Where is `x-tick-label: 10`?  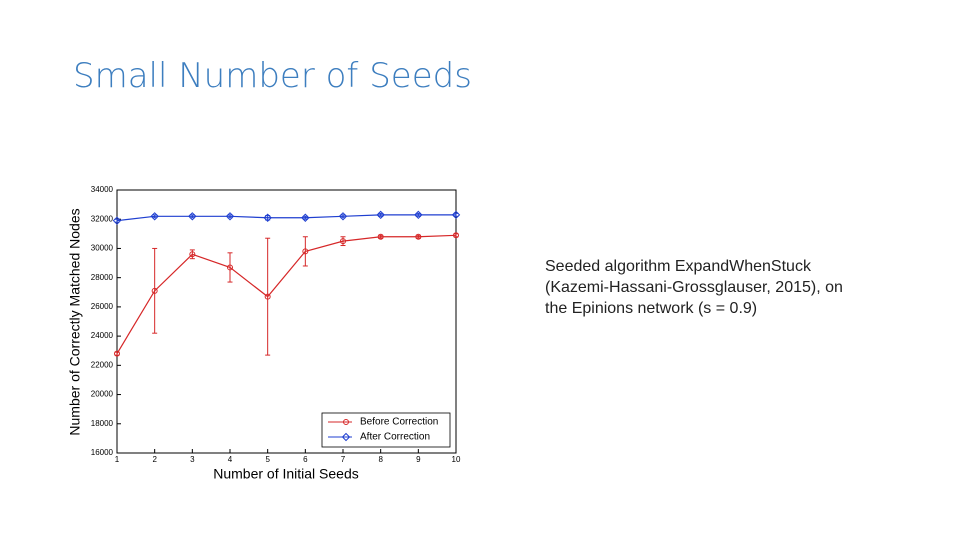 x-tick-label: 10 is located at coordinates (456, 459).